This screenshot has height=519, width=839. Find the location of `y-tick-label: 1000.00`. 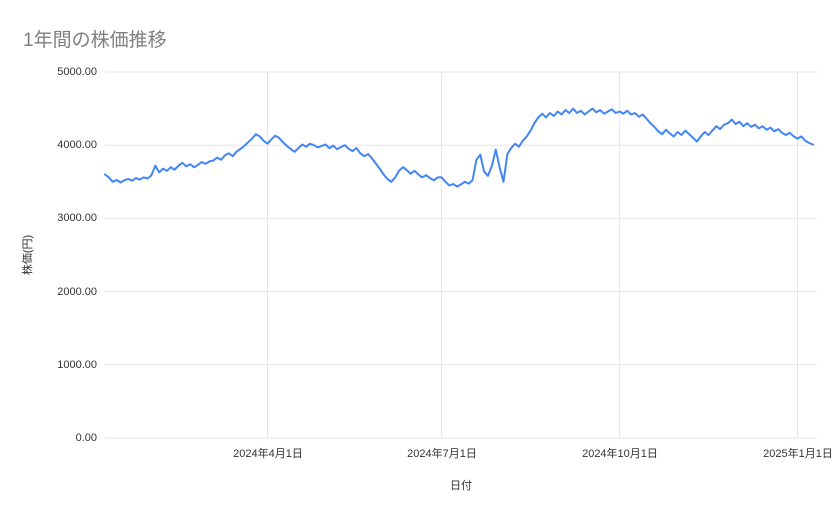

y-tick-label: 1000.00 is located at coordinates (77, 365).